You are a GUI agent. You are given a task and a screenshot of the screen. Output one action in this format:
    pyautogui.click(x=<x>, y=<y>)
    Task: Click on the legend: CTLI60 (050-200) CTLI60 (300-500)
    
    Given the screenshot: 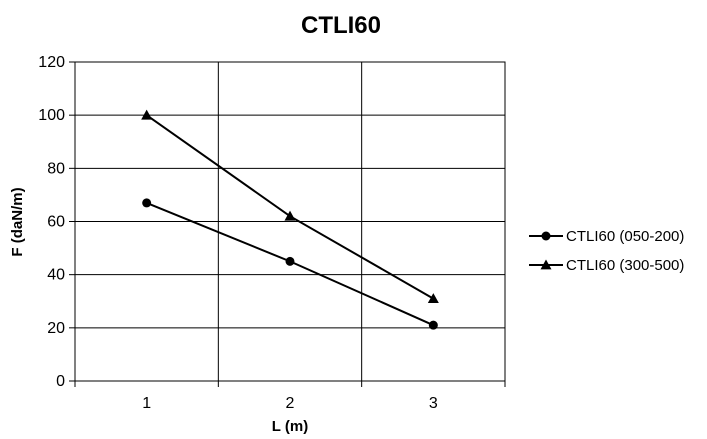 What is the action you would take?
    pyautogui.click(x=606, y=251)
    